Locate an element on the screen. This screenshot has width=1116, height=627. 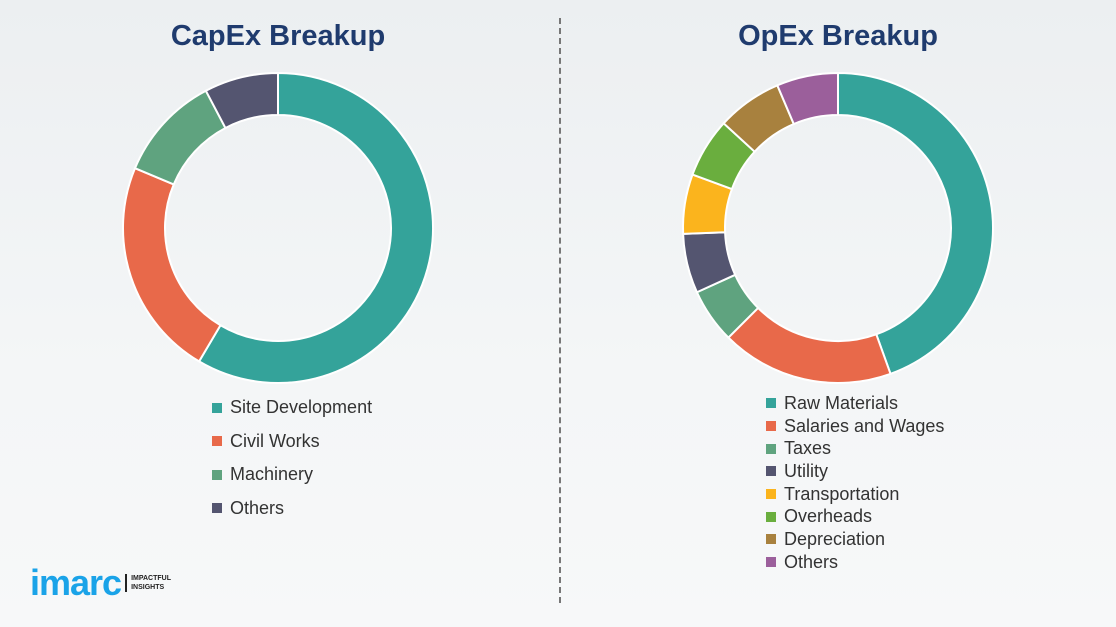
legend-item: Site Development is located at coordinates (292, 408).